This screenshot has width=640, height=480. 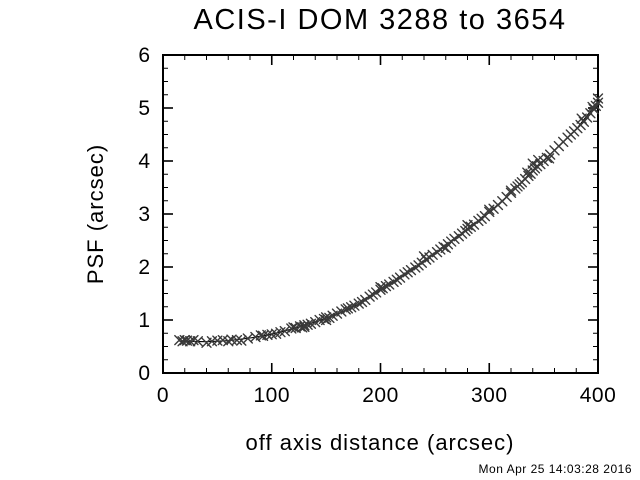 What do you see at coordinates (380, 442) in the screenshot?
I see `x-axis-label: off axis distance (arcsec)` at bounding box center [380, 442].